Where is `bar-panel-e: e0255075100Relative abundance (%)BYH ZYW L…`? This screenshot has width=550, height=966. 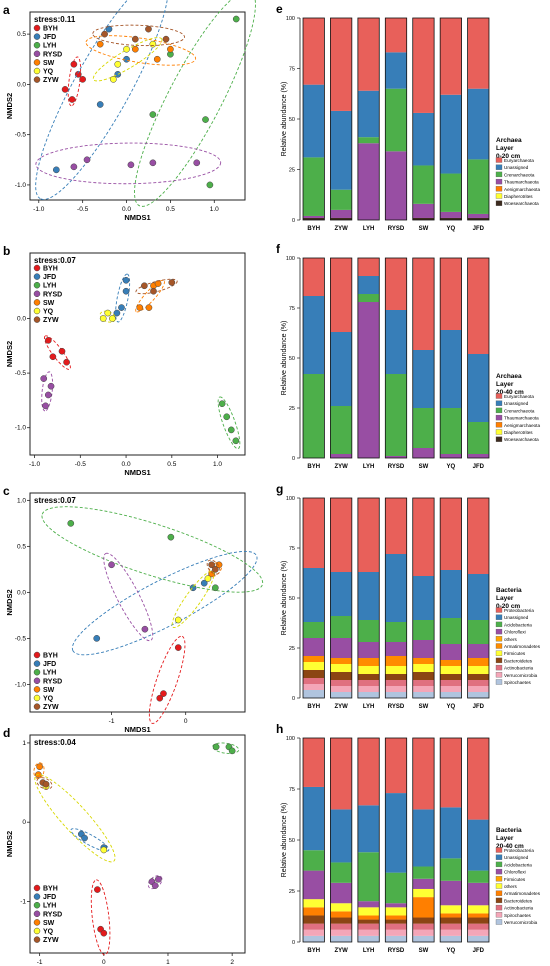 bar-panel-e: e0255075100Relative abundance (%)BYH ZYW L… is located at coordinates (408, 117).